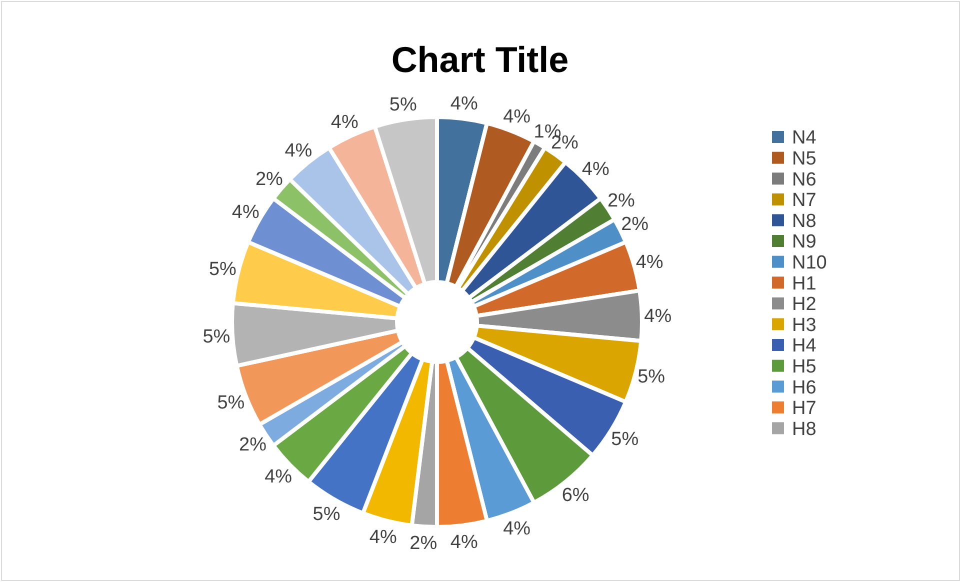 The height and width of the screenshot is (582, 961). Describe the element at coordinates (804, 325) in the screenshot. I see `legend-label: H3` at that location.